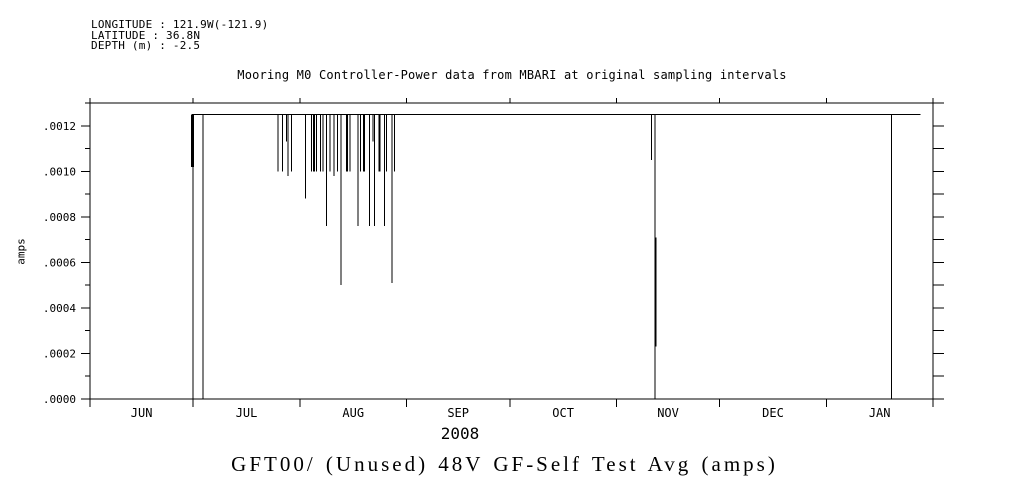  Describe the element at coordinates (460, 433) in the screenshot. I see `x-axis-year-label: 2008` at that location.